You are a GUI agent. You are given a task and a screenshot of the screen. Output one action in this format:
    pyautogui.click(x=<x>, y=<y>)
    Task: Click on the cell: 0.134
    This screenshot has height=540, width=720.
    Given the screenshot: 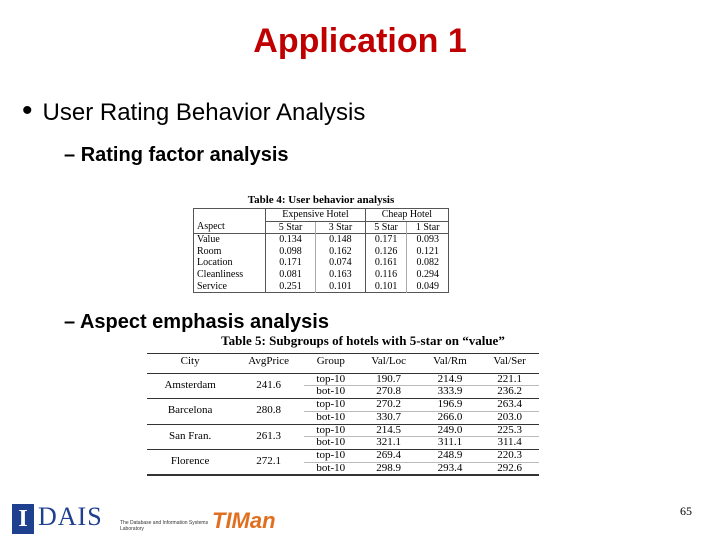 What is the action you would take?
    pyautogui.click(x=290, y=239)
    